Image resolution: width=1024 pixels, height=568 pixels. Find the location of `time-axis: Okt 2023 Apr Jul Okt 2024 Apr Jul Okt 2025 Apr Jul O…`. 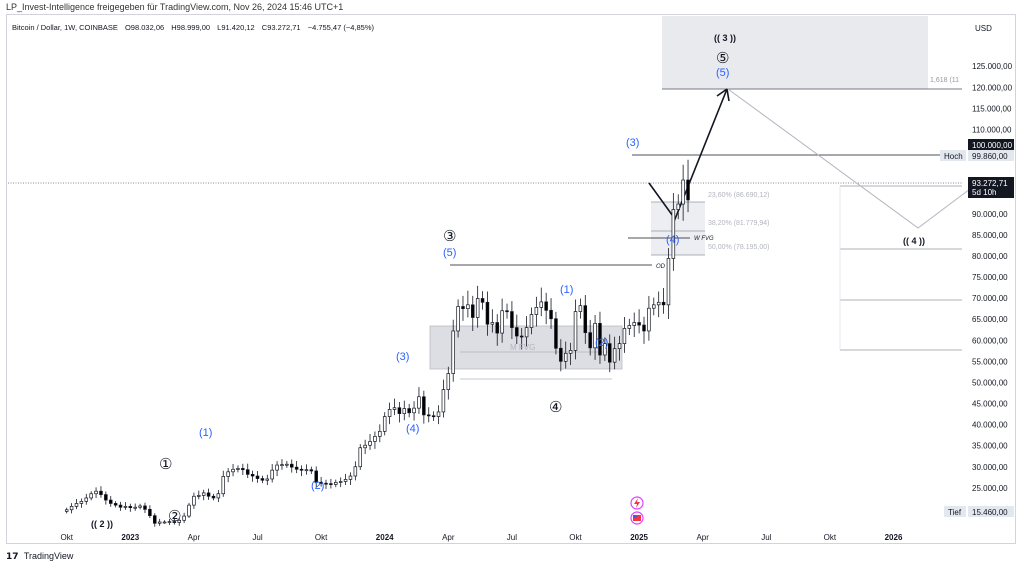

time-axis: Okt 2023 Apr Jul Okt 2024 Apr Jul Okt 2025 Apr Jul O… is located at coordinates (481, 537).